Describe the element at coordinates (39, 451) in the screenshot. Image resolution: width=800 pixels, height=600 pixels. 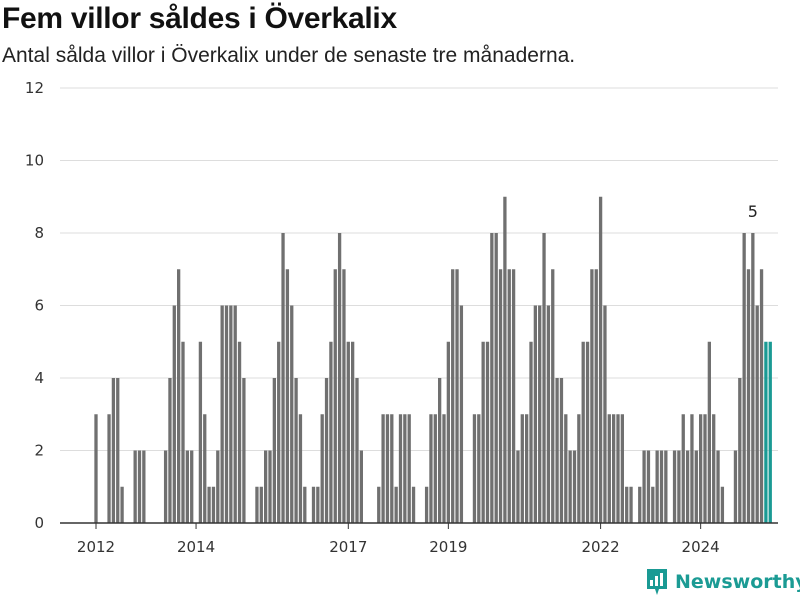
I see `y-tick-label: 2` at that location.